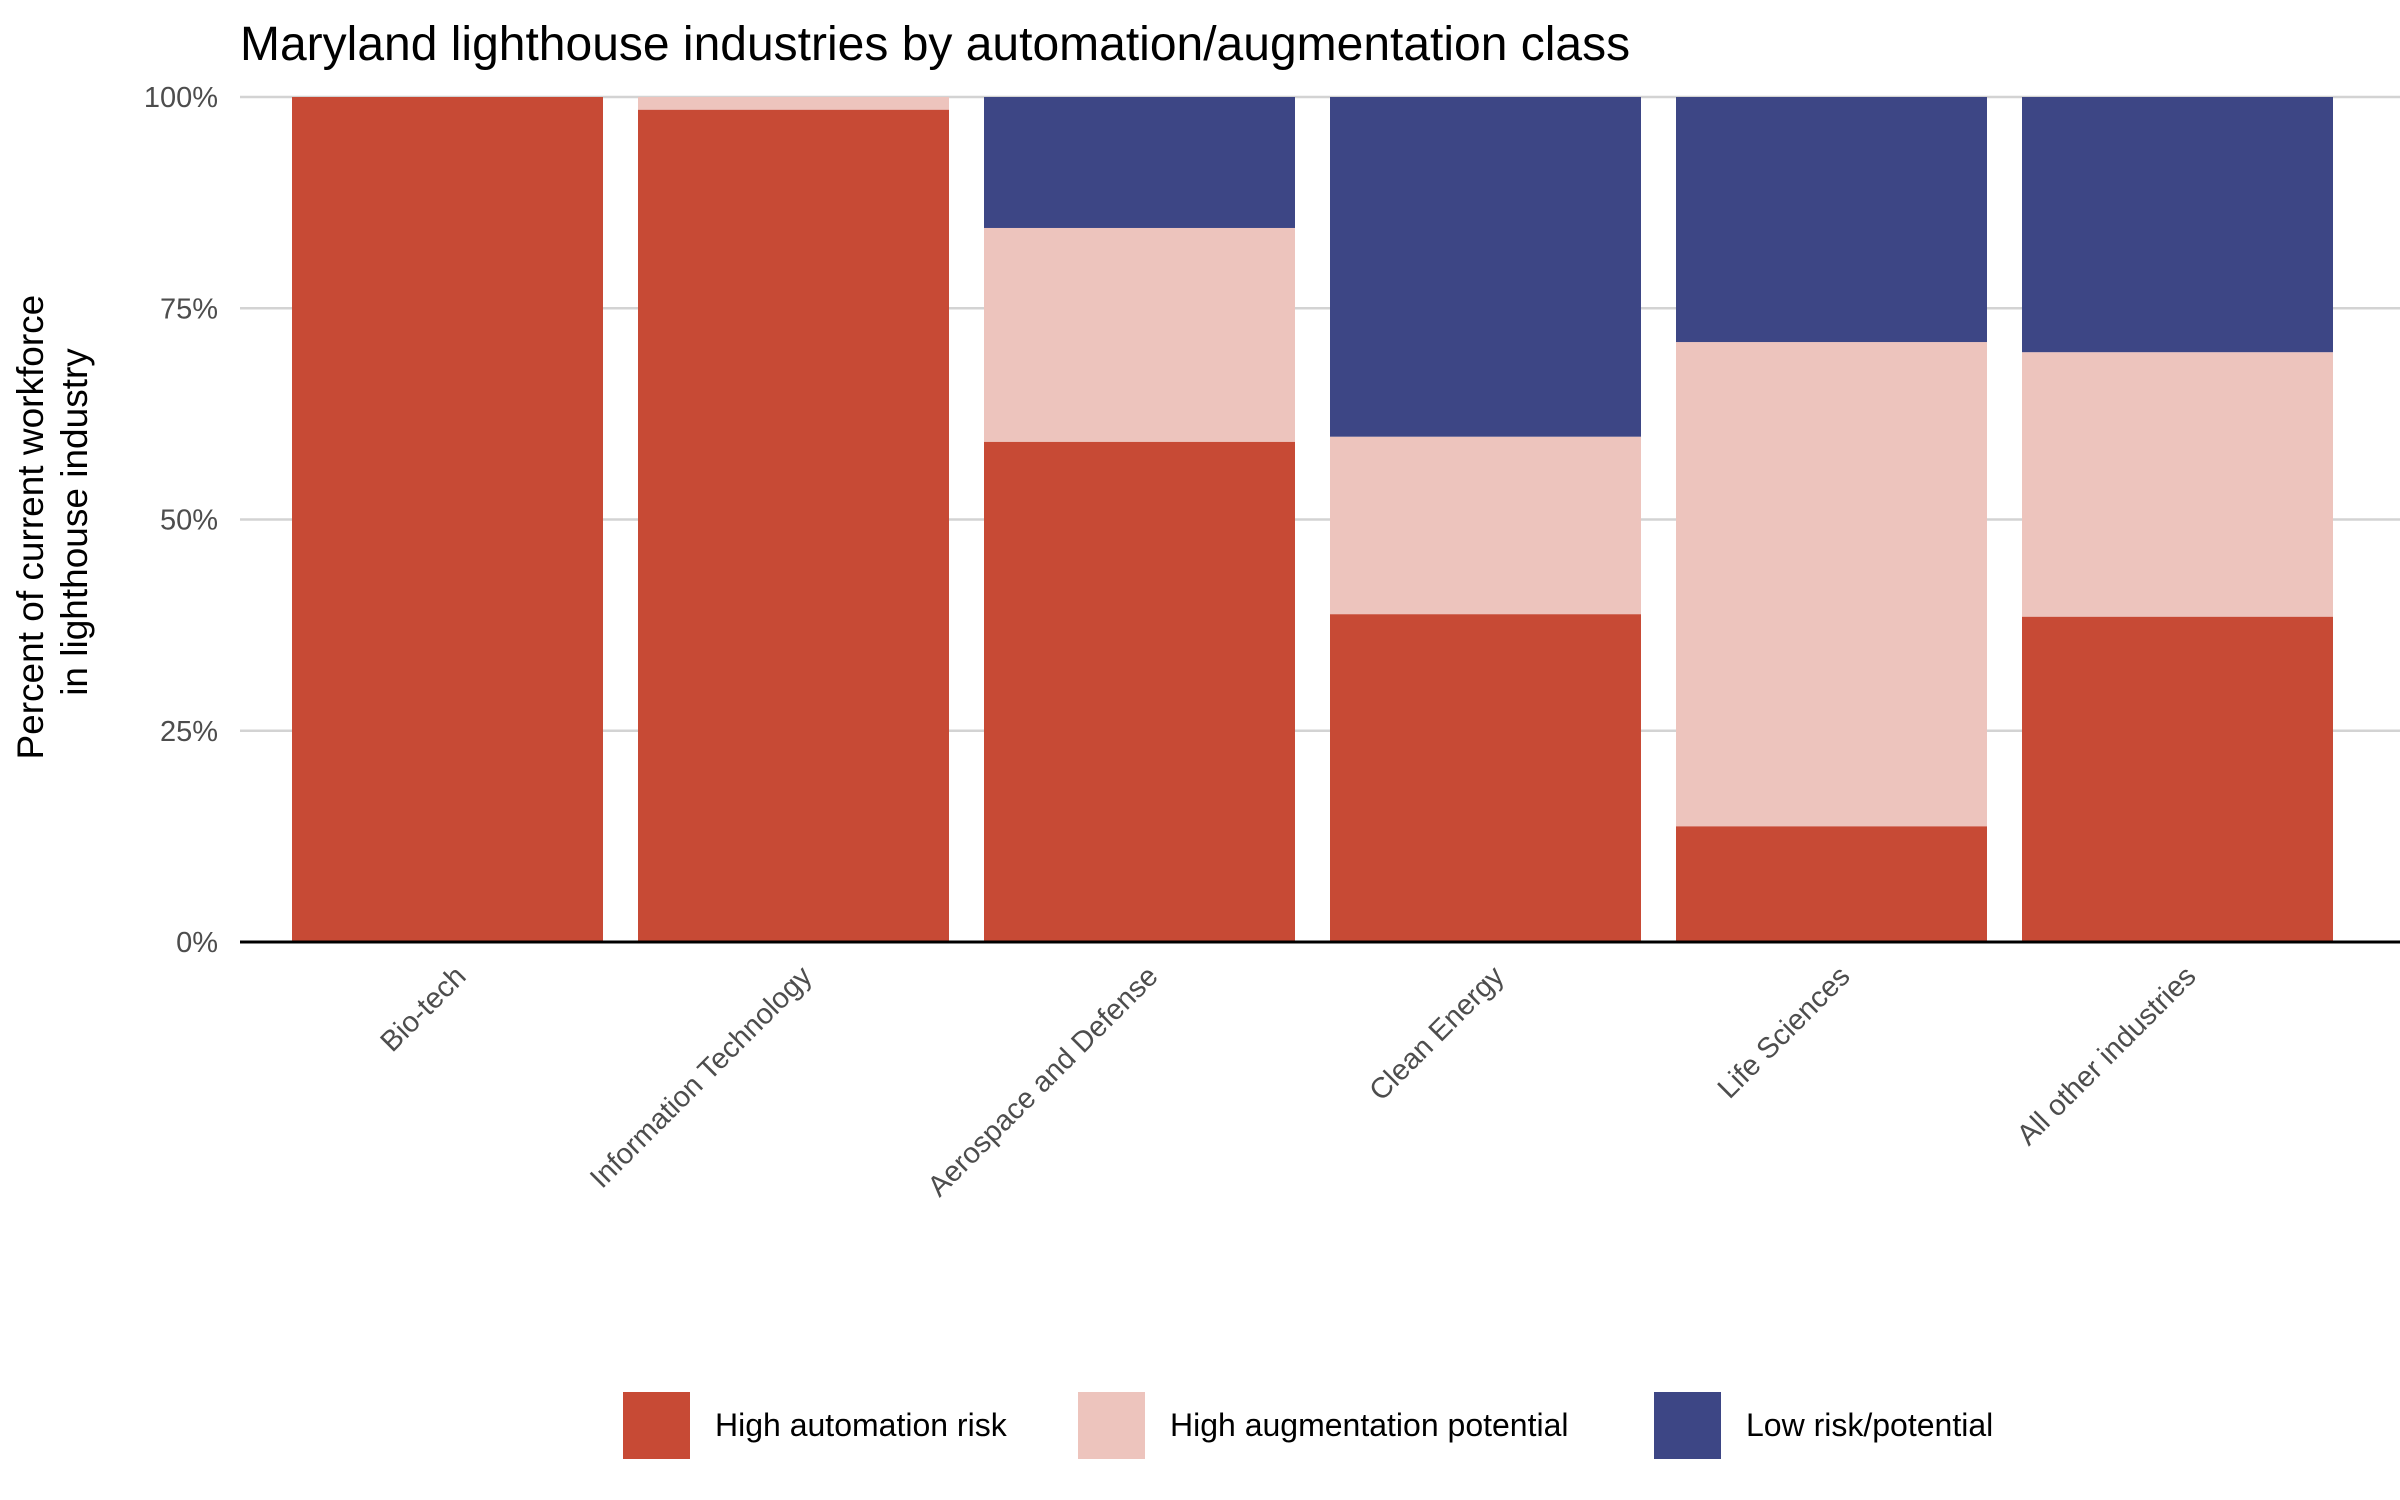 The width and height of the screenshot is (2400, 1500). I want to click on y-tick-label-3: 75%, so click(189, 309).